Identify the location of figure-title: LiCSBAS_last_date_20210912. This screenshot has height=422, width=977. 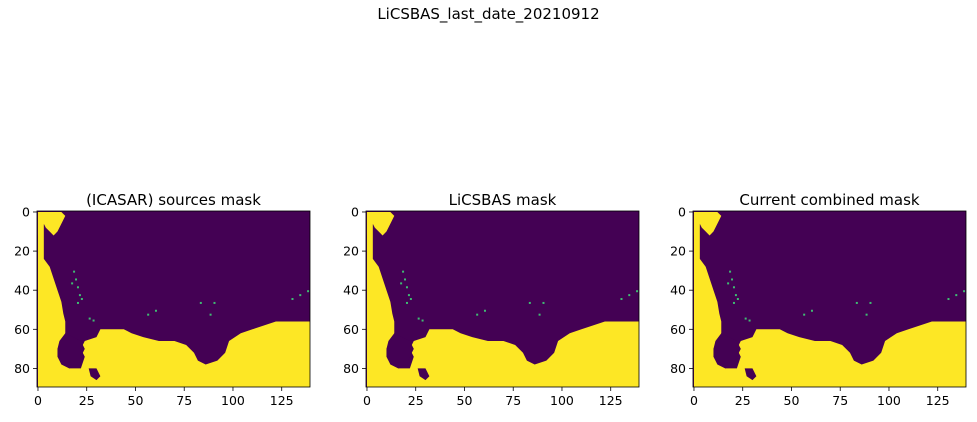
(488, 14).